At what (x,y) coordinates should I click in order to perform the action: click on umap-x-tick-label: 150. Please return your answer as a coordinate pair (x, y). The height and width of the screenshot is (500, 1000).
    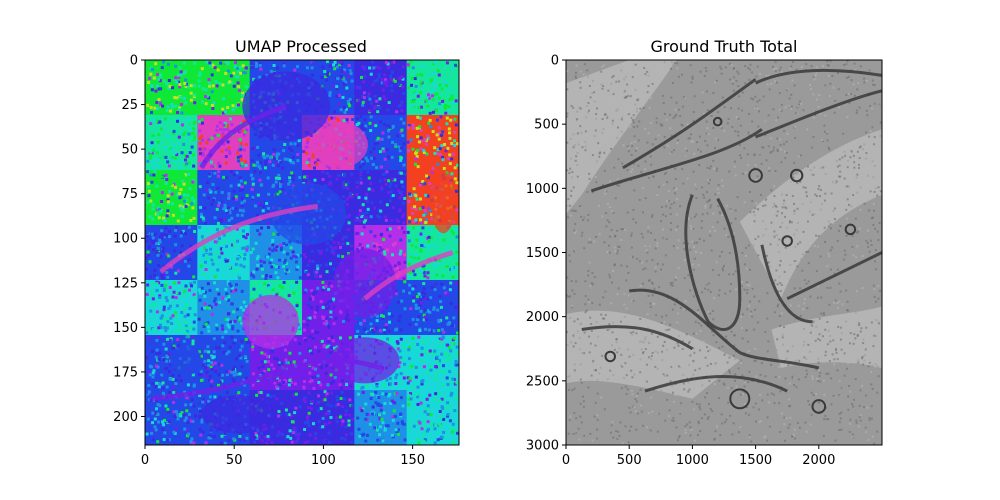
    Looking at the image, I should click on (412, 460).